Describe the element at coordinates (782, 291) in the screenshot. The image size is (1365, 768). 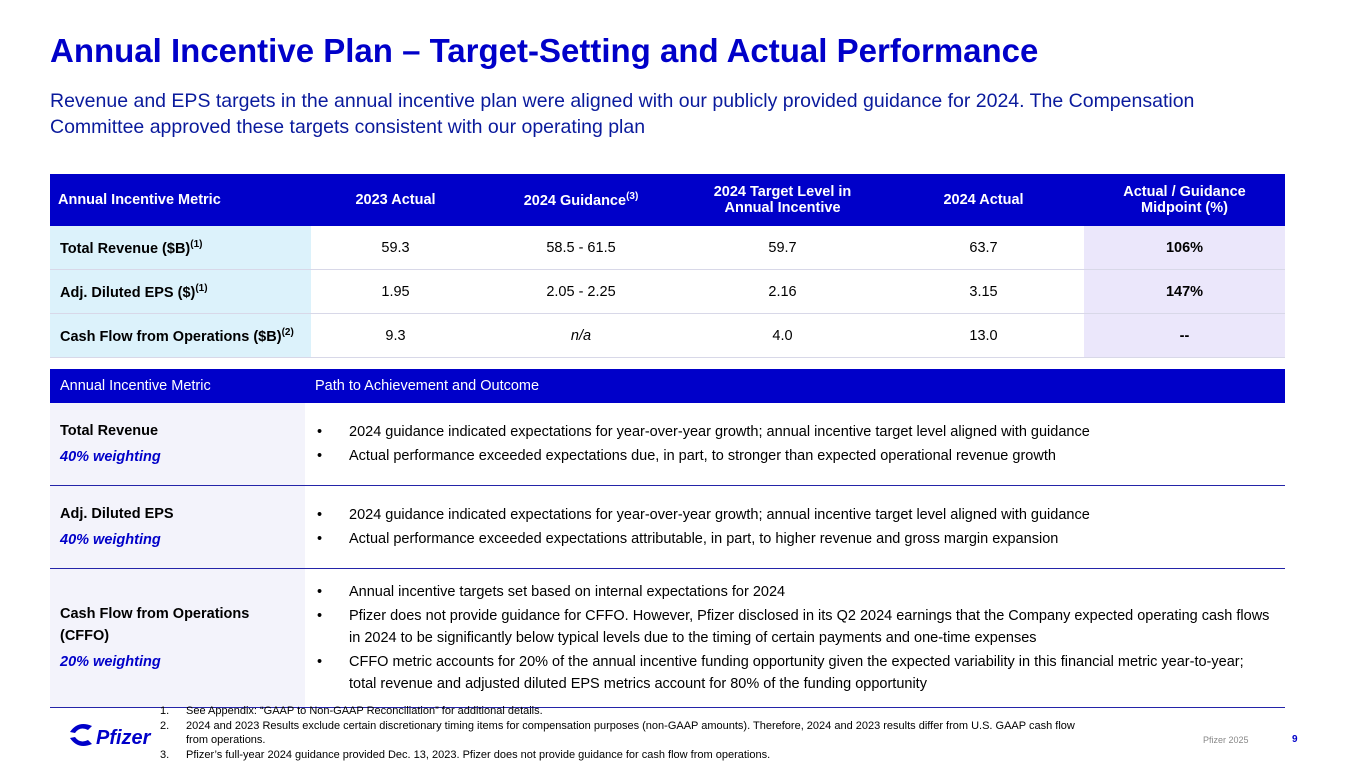
I see `value-cell: 2.16` at that location.